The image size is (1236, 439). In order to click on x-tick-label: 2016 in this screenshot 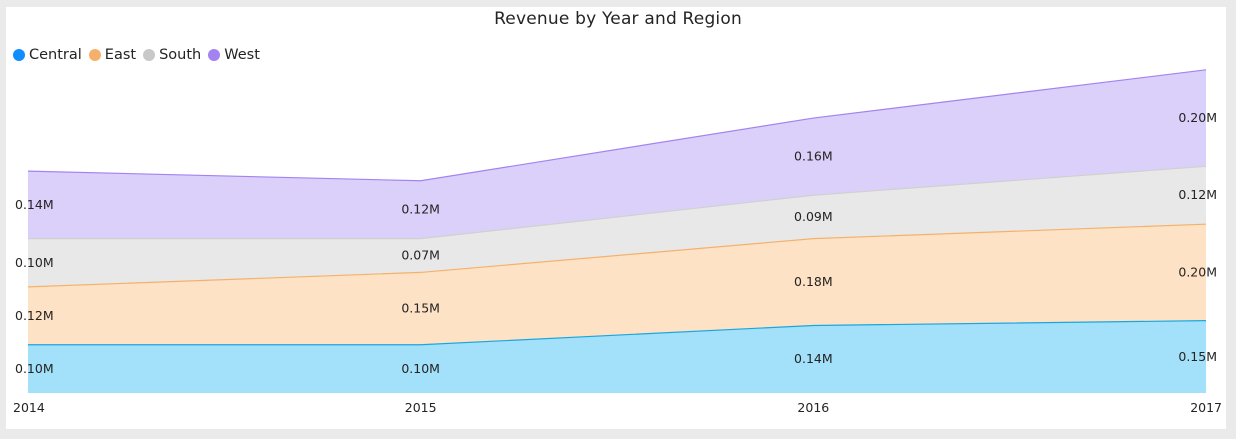, I will do `click(813, 407)`.